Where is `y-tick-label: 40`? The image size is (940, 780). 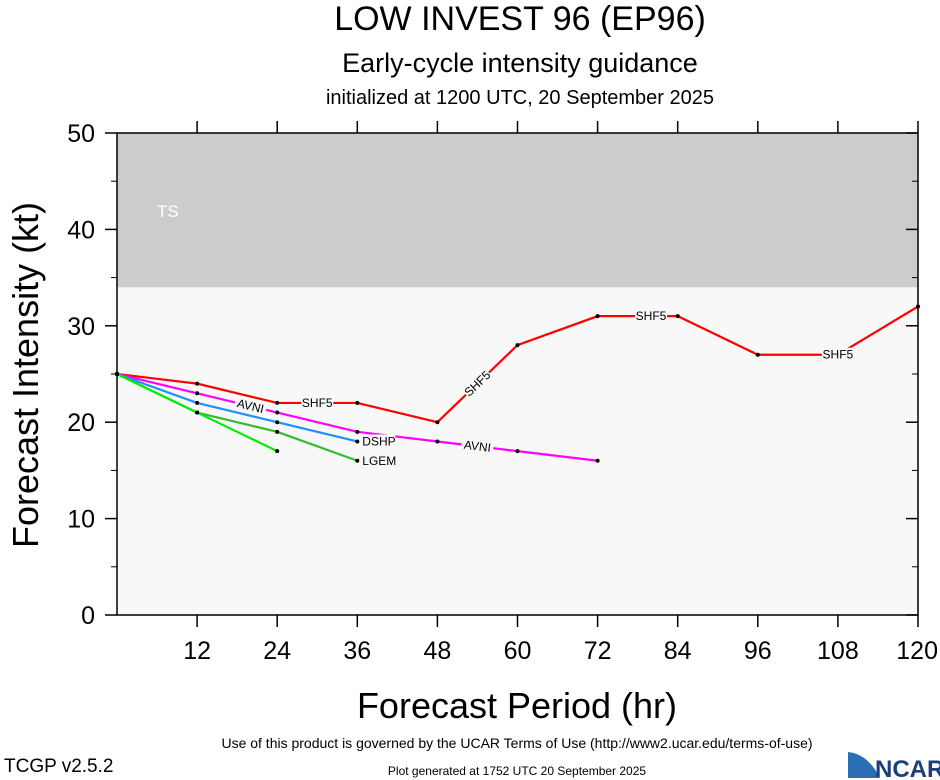 y-tick-label: 40 is located at coordinates (81, 230).